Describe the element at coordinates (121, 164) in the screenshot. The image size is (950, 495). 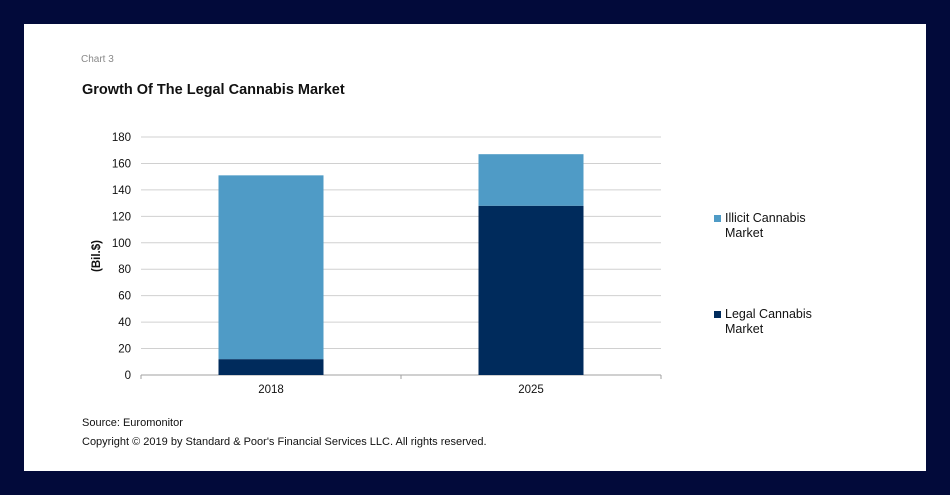
I see `y-tick-label-160: 160` at that location.